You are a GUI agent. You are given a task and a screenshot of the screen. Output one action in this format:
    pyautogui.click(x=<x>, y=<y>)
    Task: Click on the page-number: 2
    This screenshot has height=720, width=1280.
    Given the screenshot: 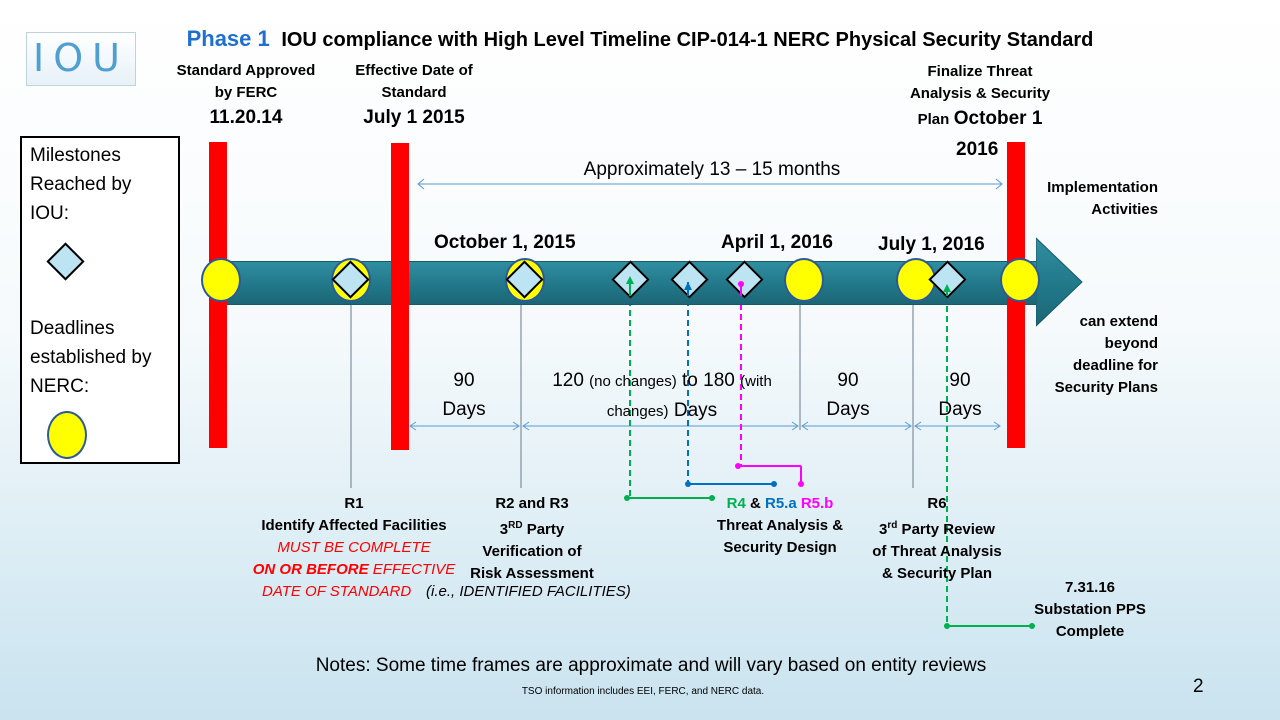 What is the action you would take?
    pyautogui.click(x=1198, y=686)
    